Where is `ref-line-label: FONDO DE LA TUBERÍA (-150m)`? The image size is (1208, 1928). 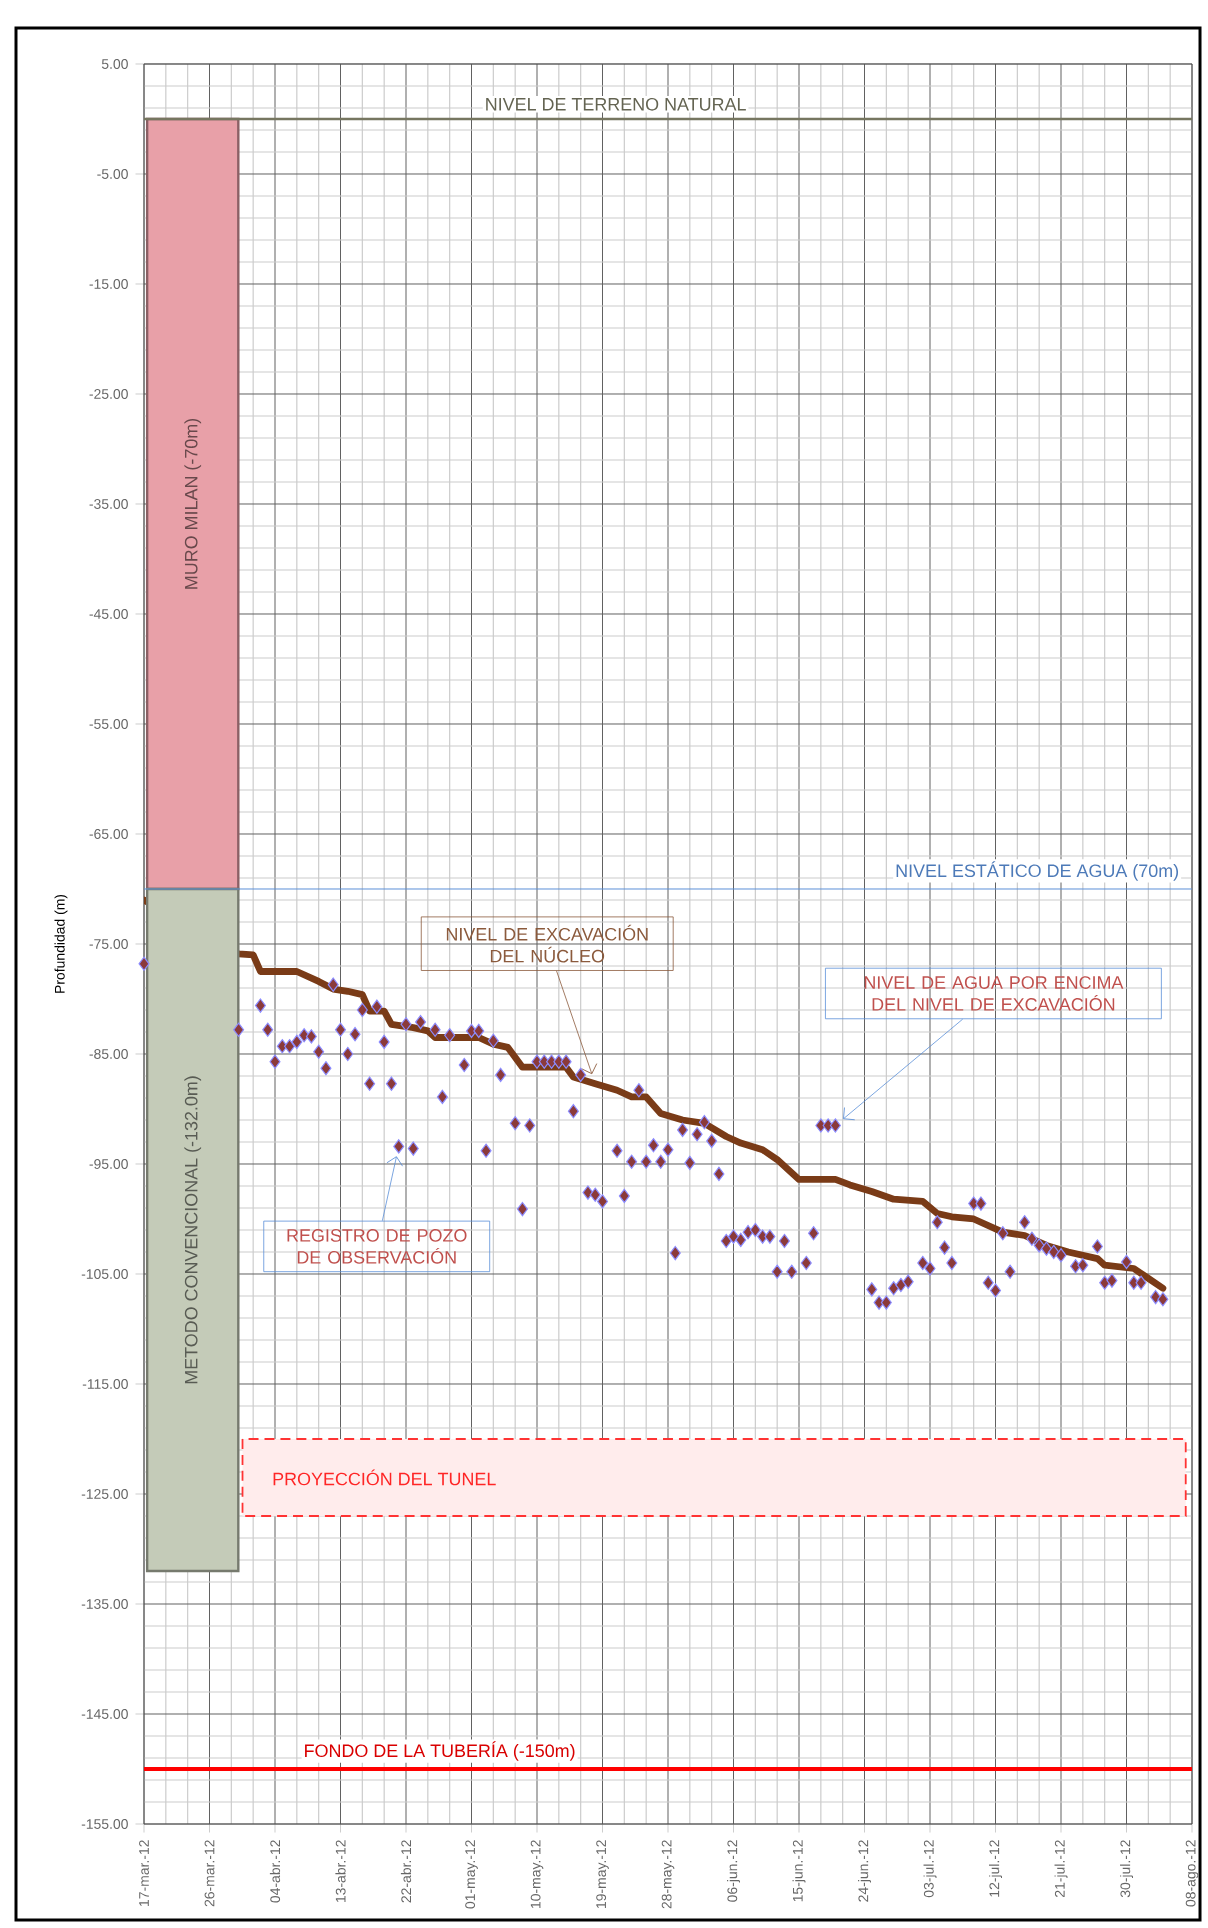 ref-line-label: FONDO DE LA TUBERÍA (-150m) is located at coordinates (440, 1751).